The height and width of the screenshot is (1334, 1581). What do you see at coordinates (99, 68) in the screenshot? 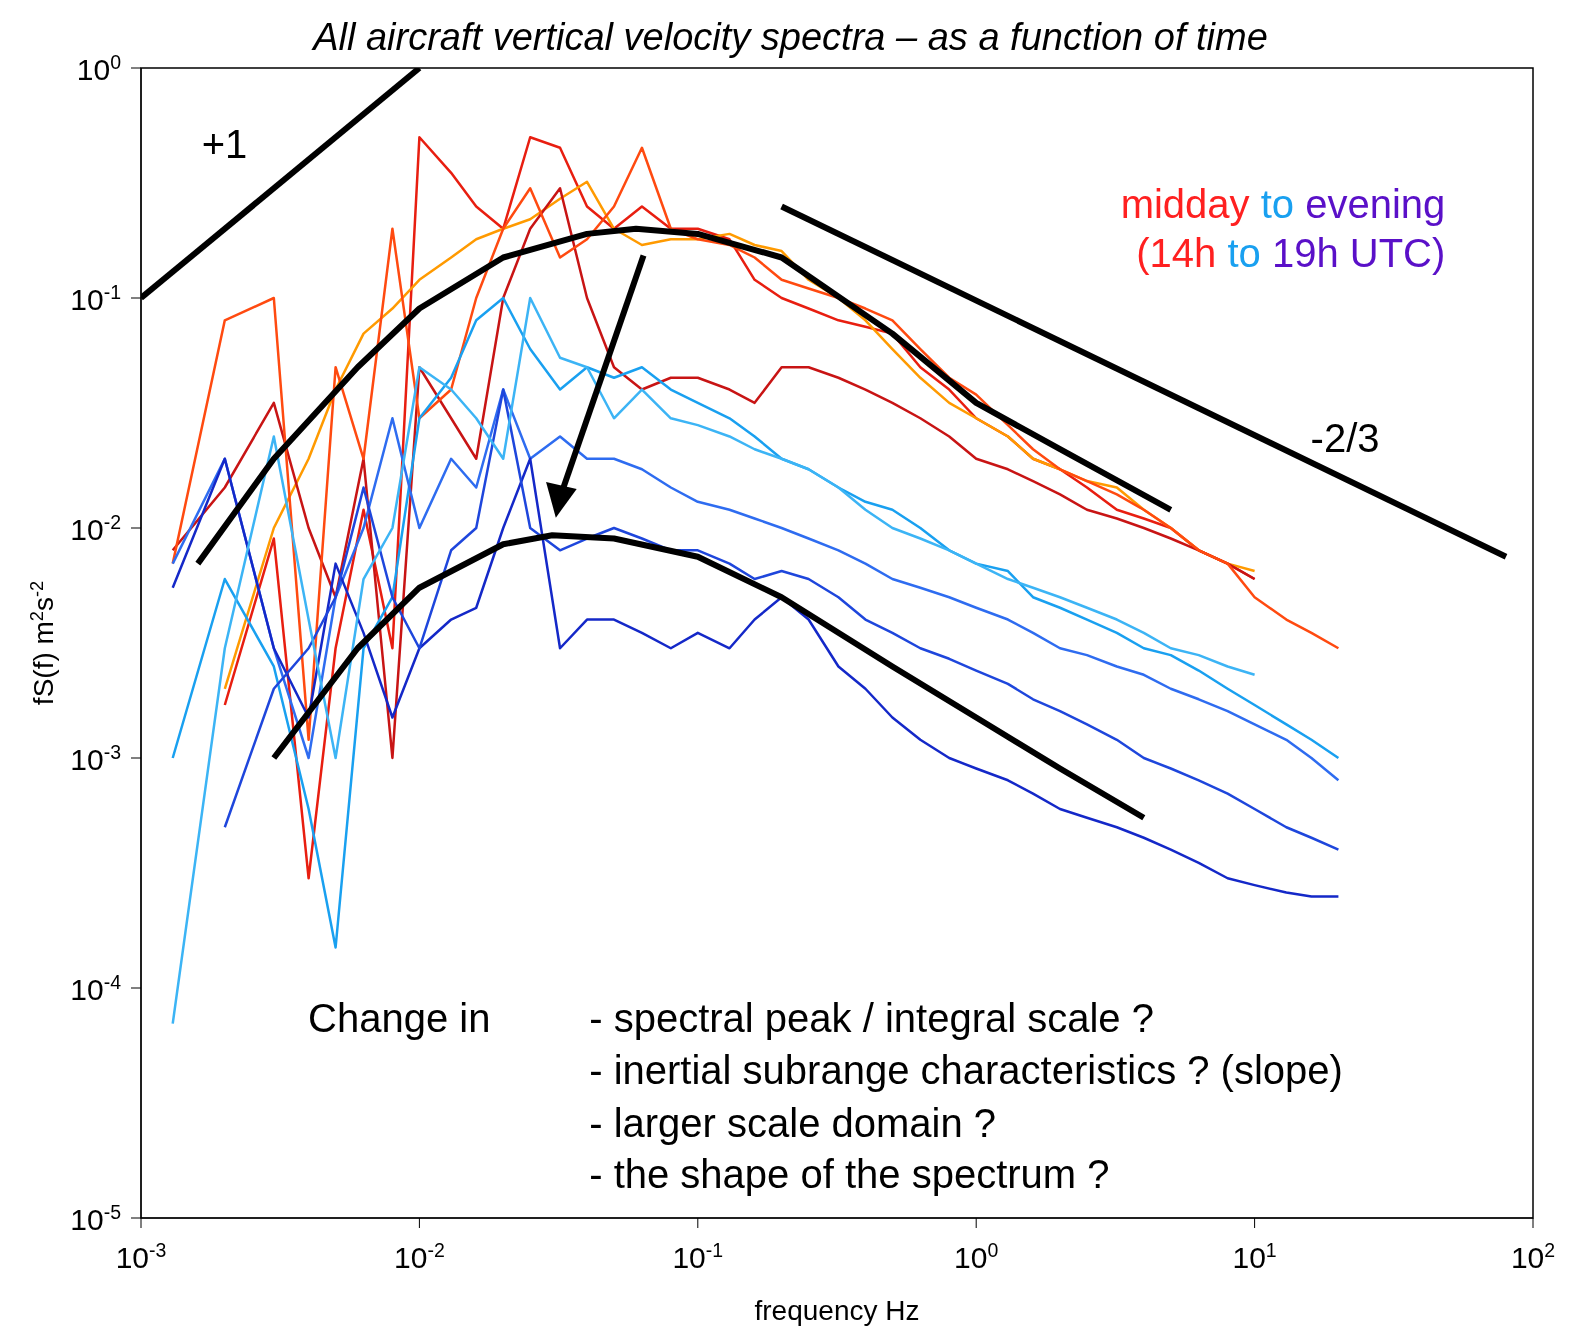
I see `y-tick-label: 10$^{0}$` at bounding box center [99, 68].